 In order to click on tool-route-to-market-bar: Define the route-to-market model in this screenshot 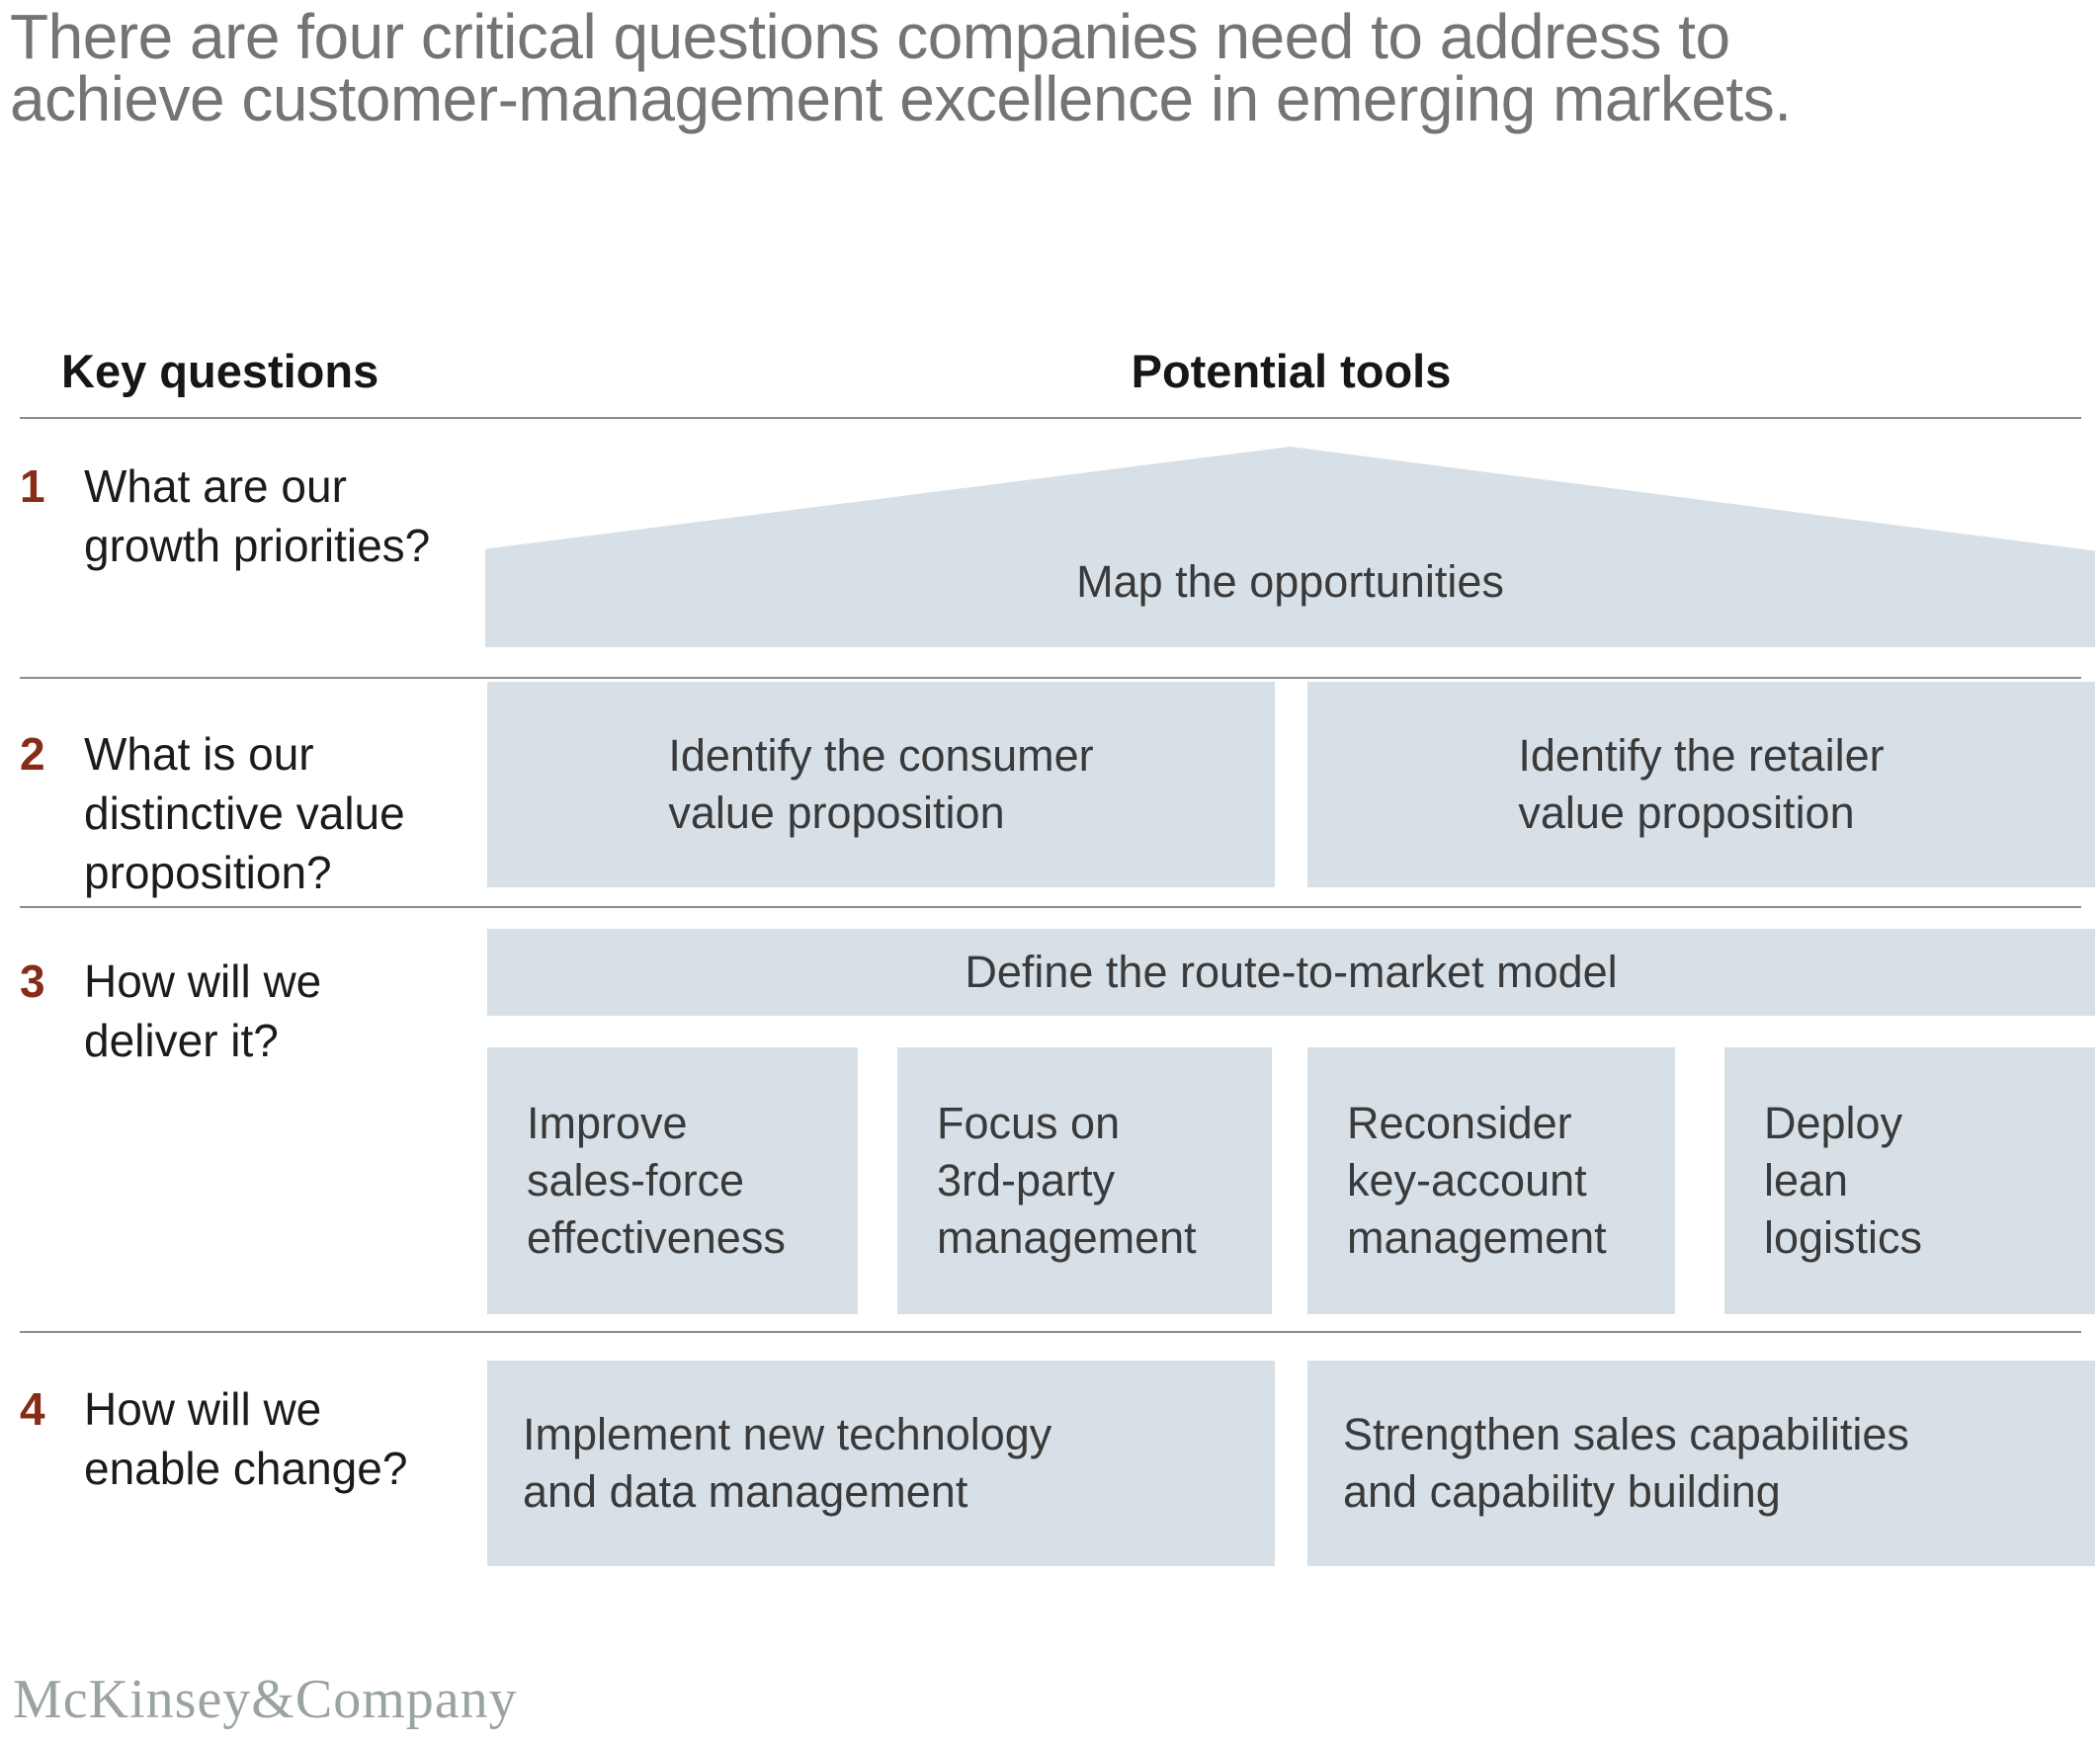, I will do `click(1291, 972)`.